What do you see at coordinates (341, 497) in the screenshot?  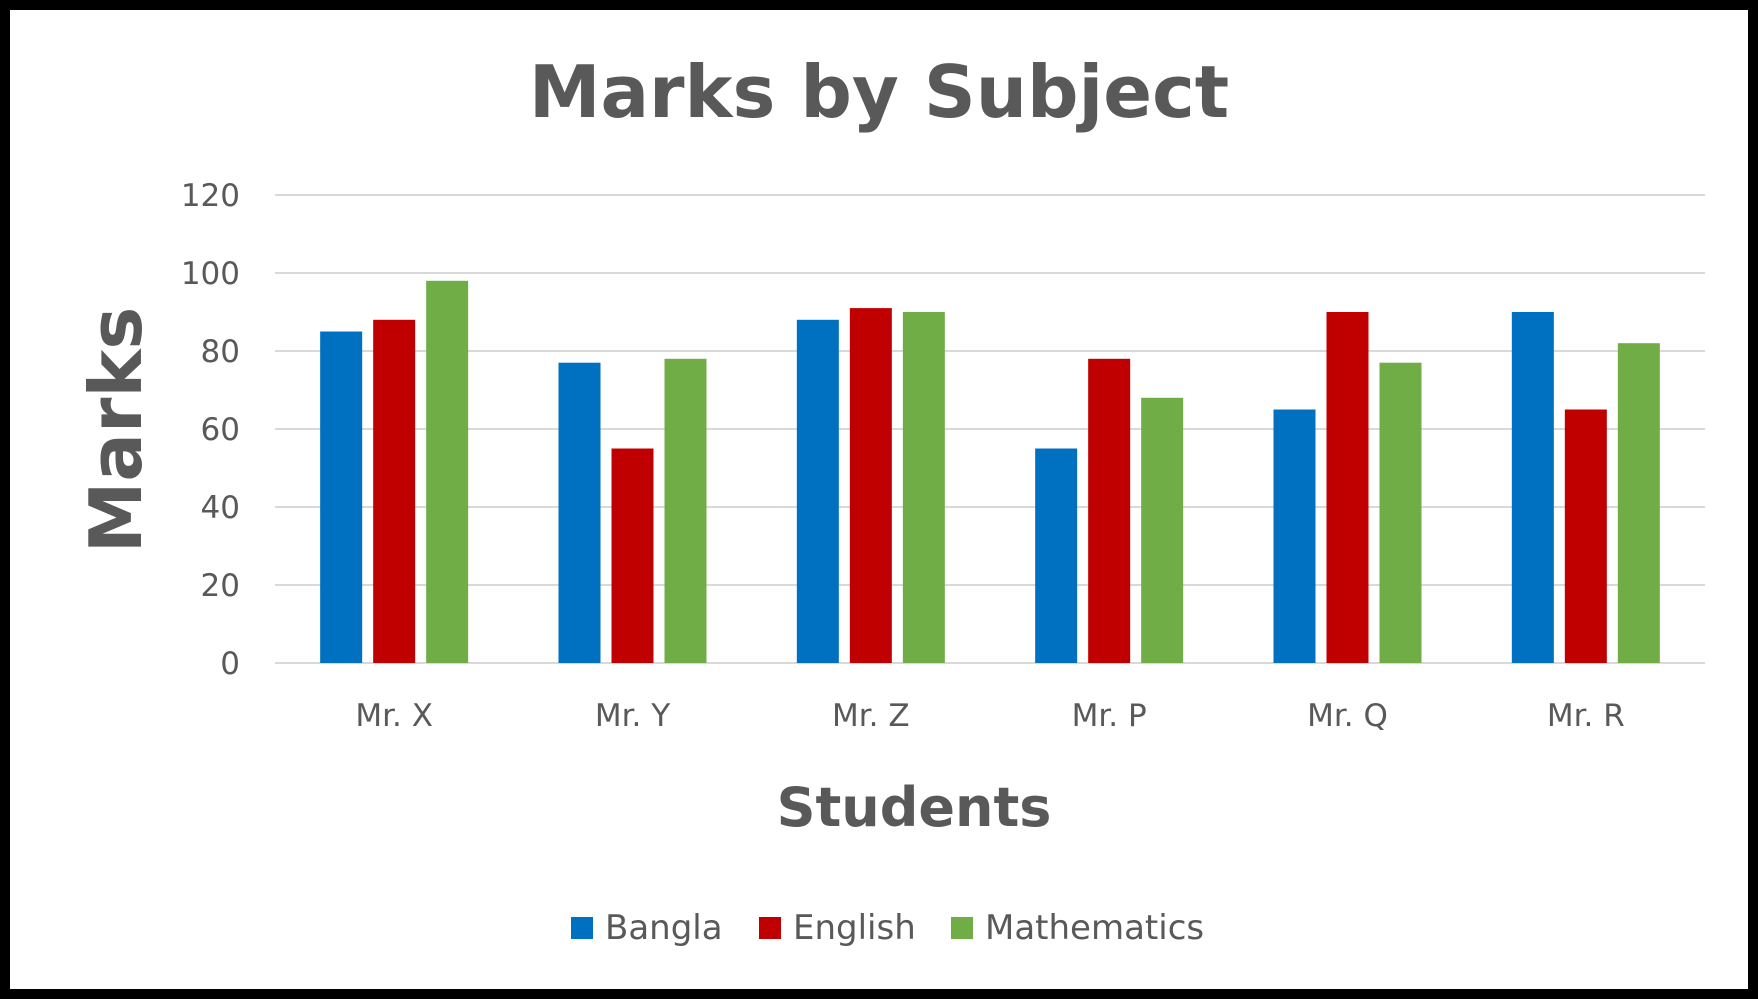 I see `bar-bangla-mr-x` at bounding box center [341, 497].